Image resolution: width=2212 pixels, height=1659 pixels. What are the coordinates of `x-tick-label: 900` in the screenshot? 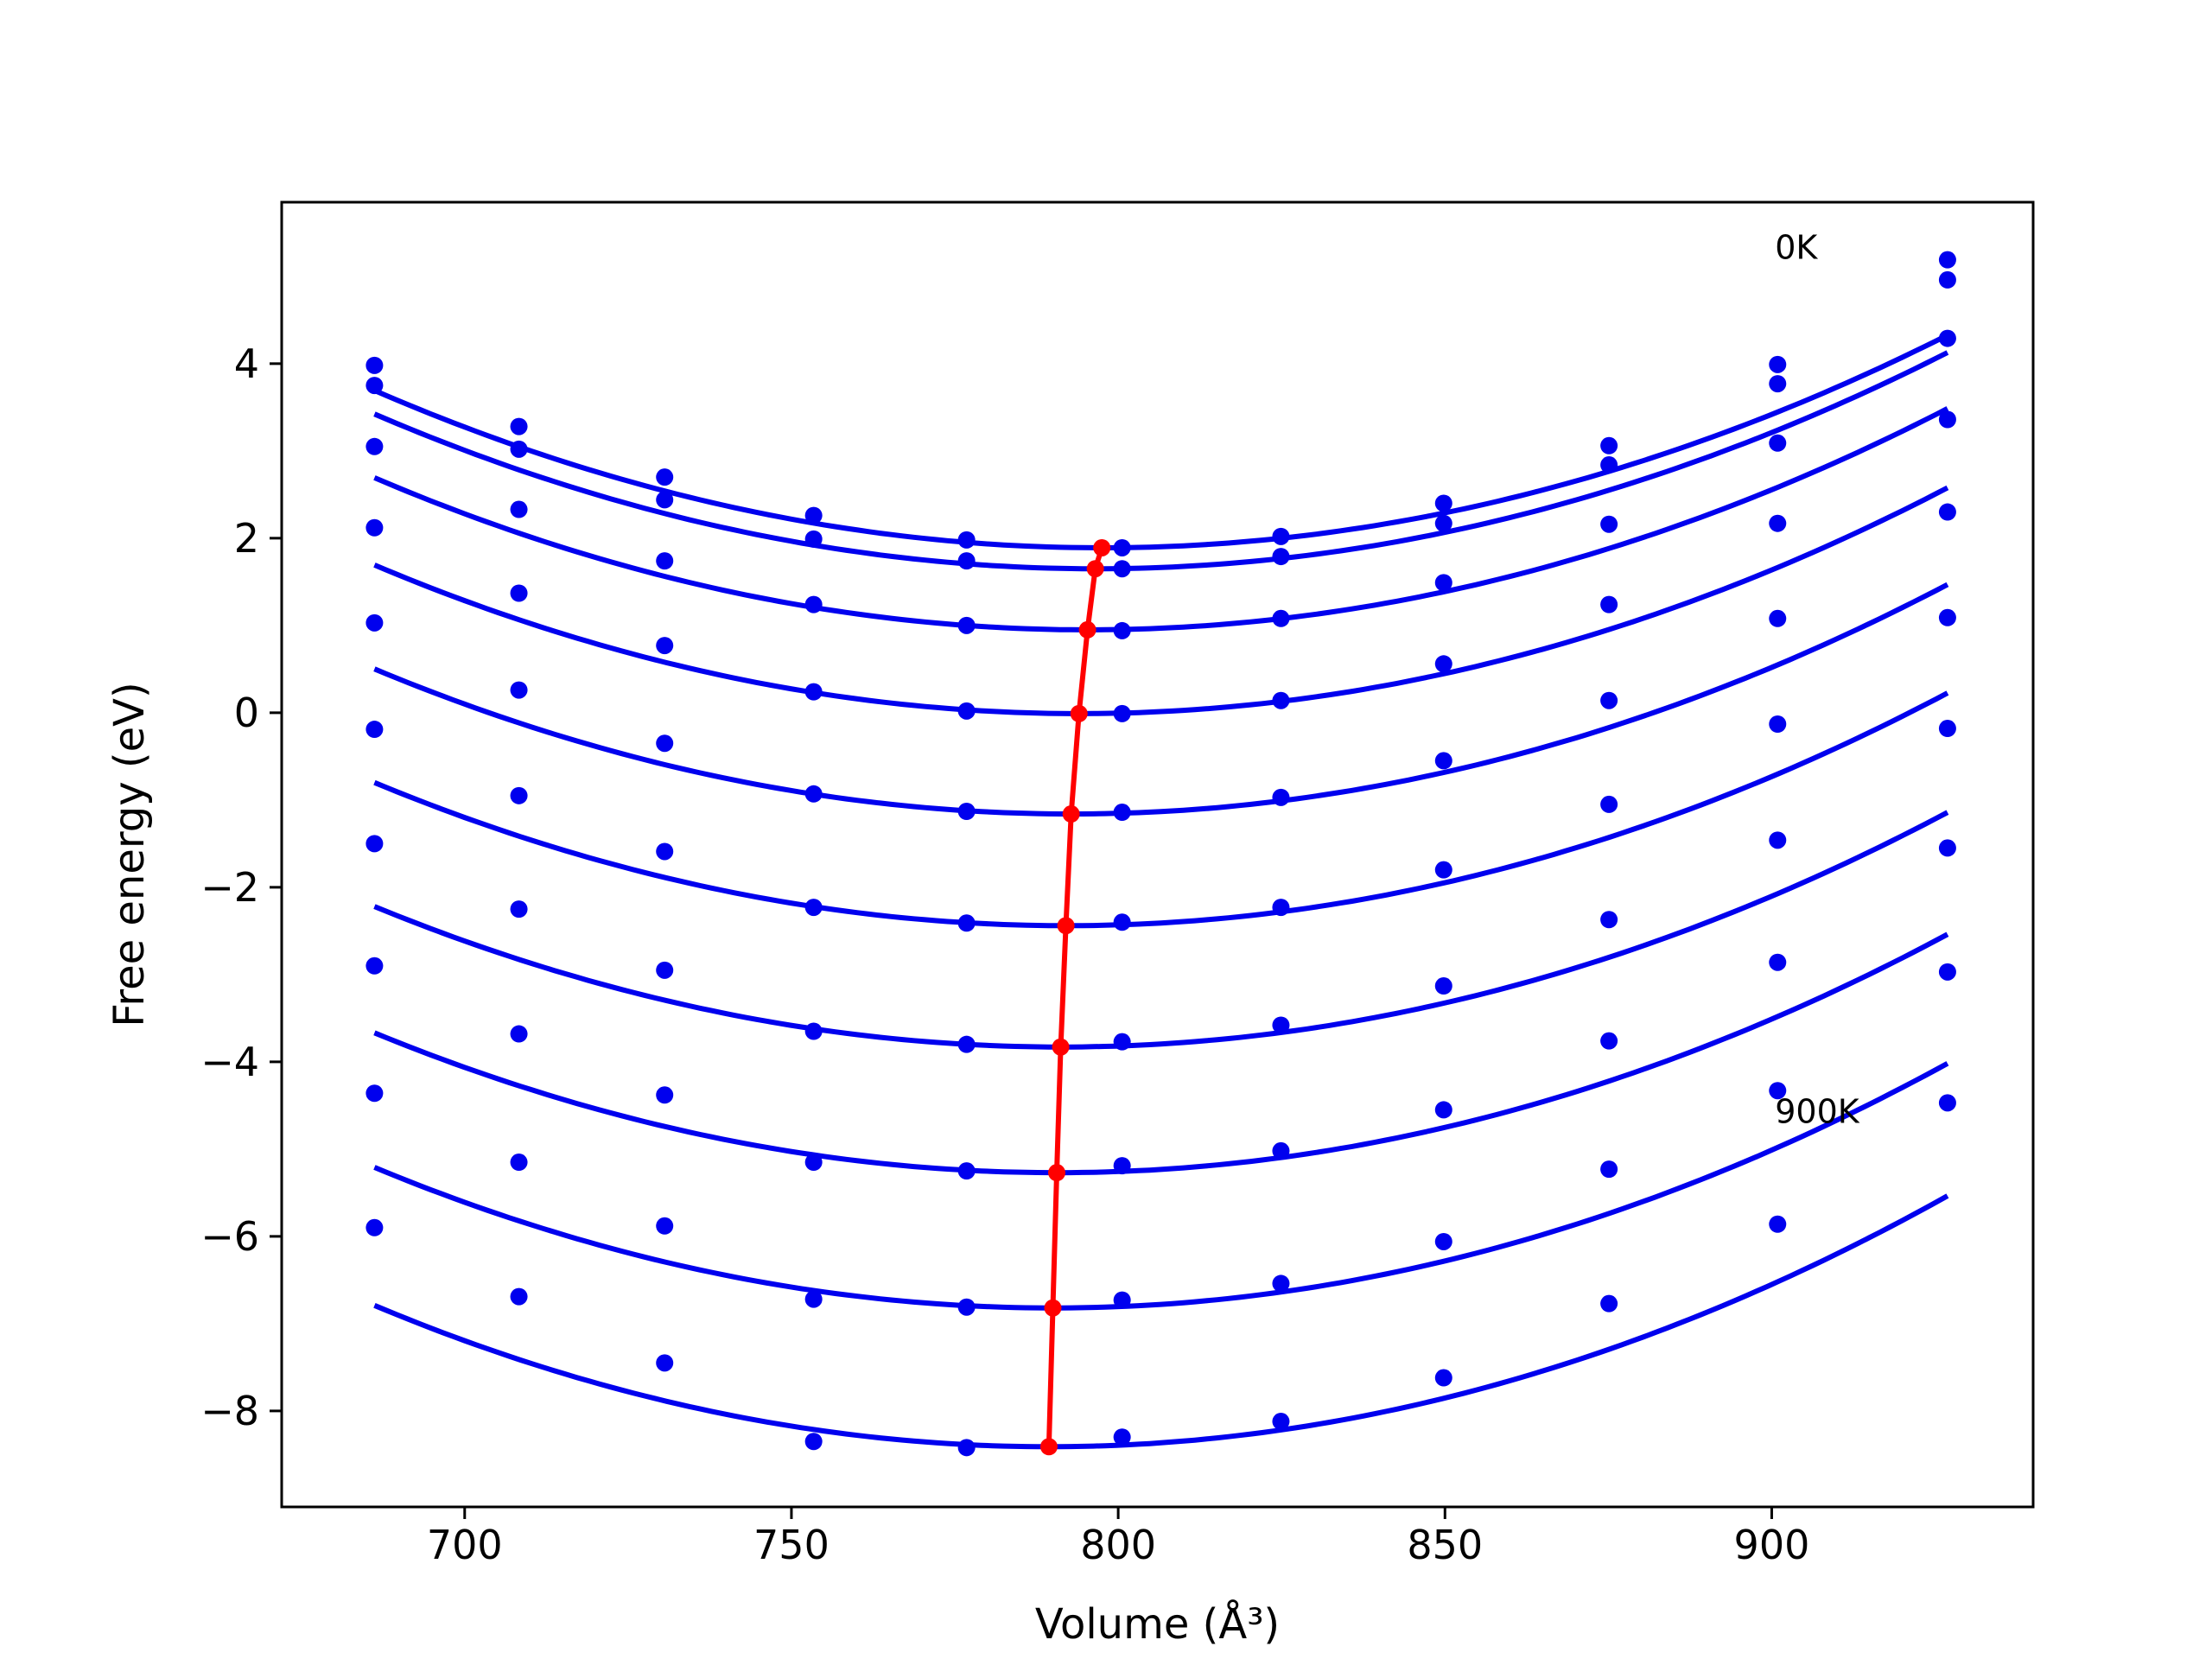 It's located at (1772, 1545).